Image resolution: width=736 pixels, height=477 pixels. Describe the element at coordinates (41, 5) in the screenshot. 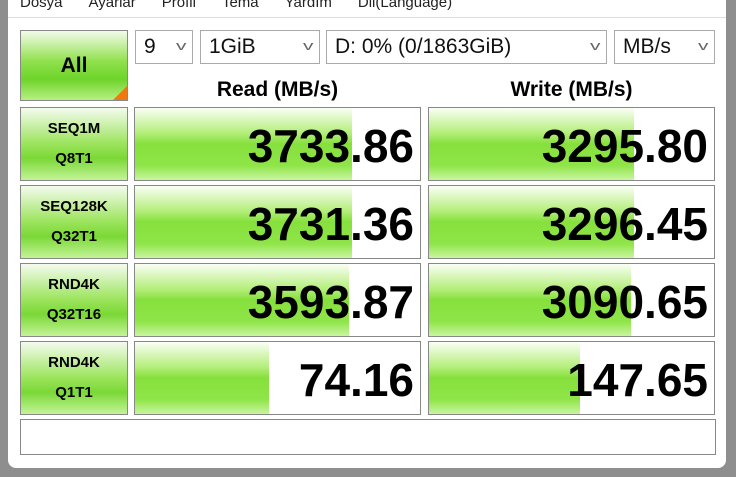

I see `menu-file: Dosya` at that location.